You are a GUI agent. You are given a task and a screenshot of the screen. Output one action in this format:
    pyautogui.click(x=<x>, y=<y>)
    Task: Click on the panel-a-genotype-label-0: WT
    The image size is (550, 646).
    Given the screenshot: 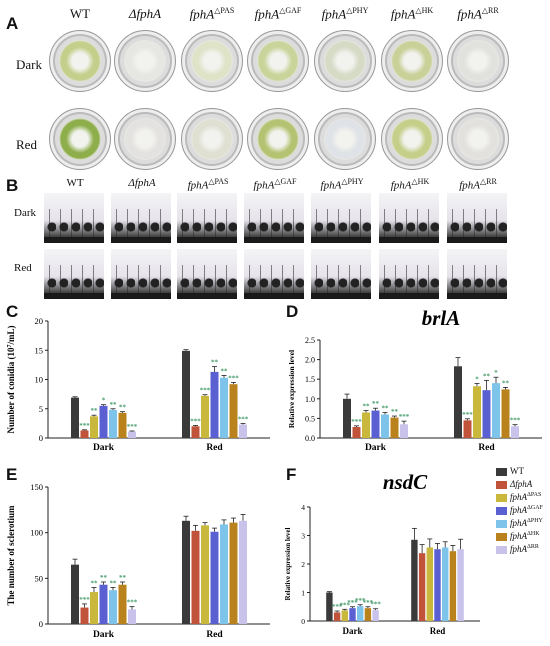 What is the action you would take?
    pyautogui.click(x=80, y=13)
    